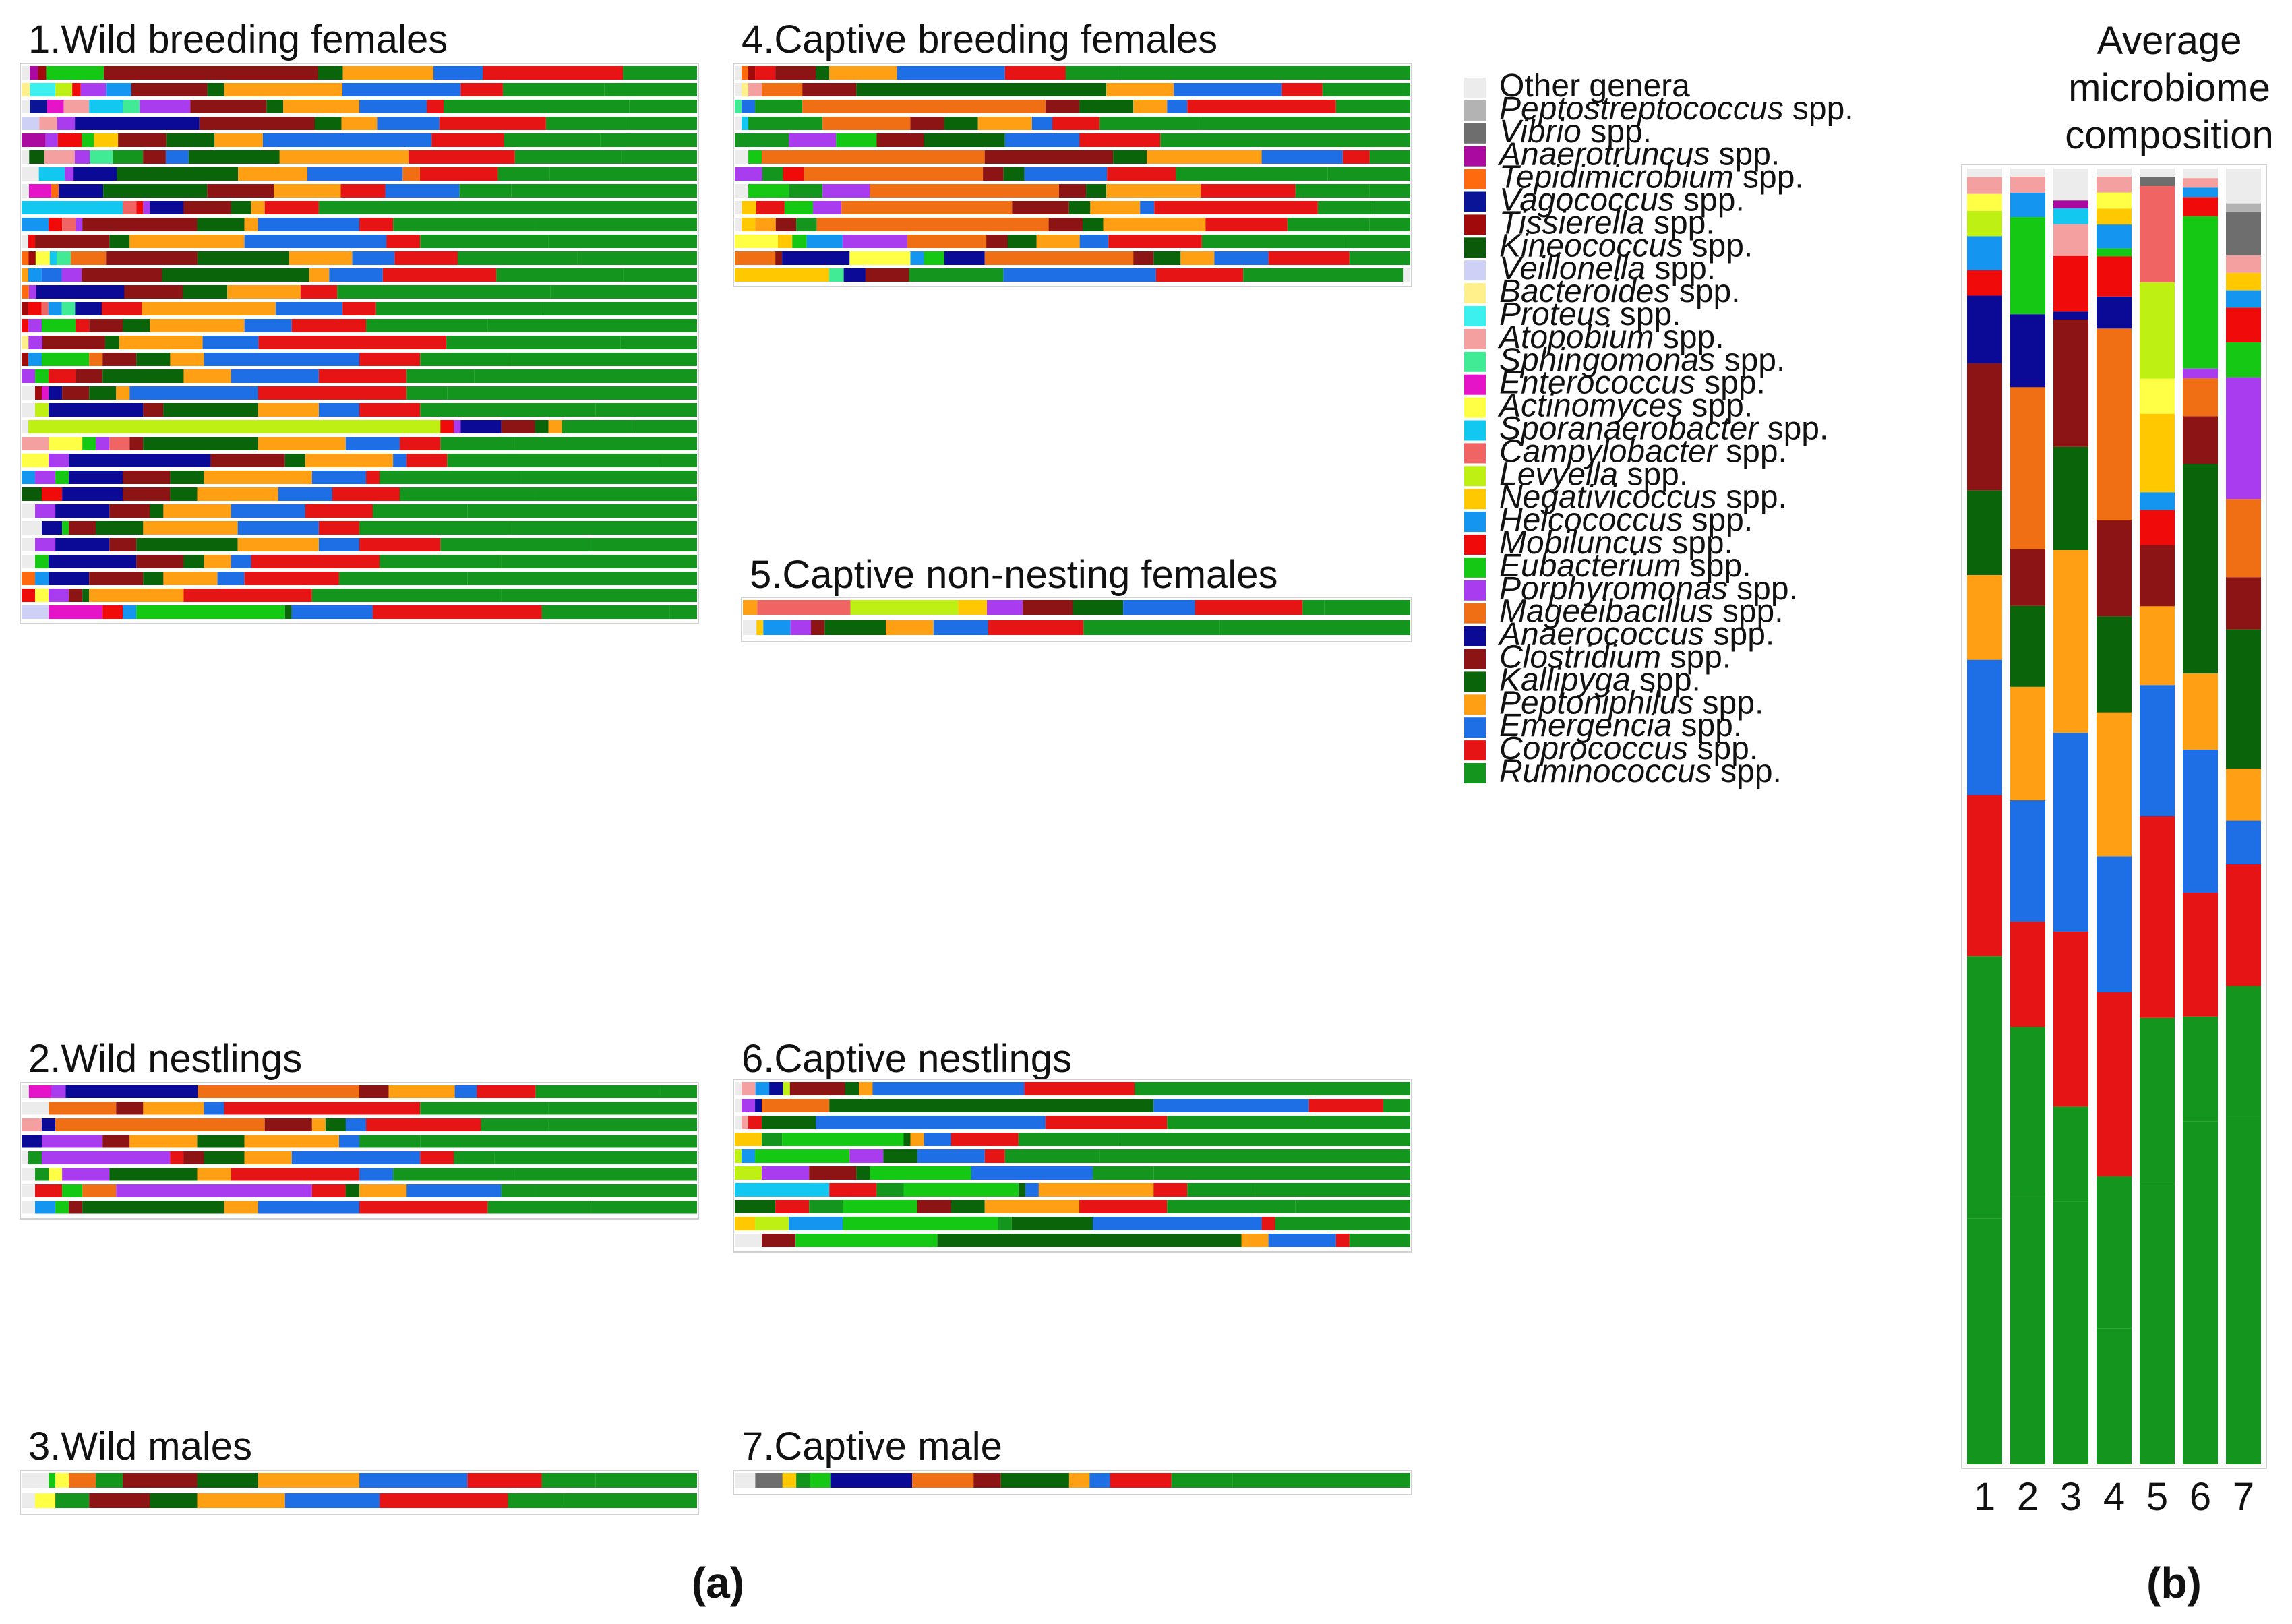 The height and width of the screenshot is (1624, 2292). What do you see at coordinates (2070, 816) in the screenshot?
I see `avg-column` at bounding box center [2070, 816].